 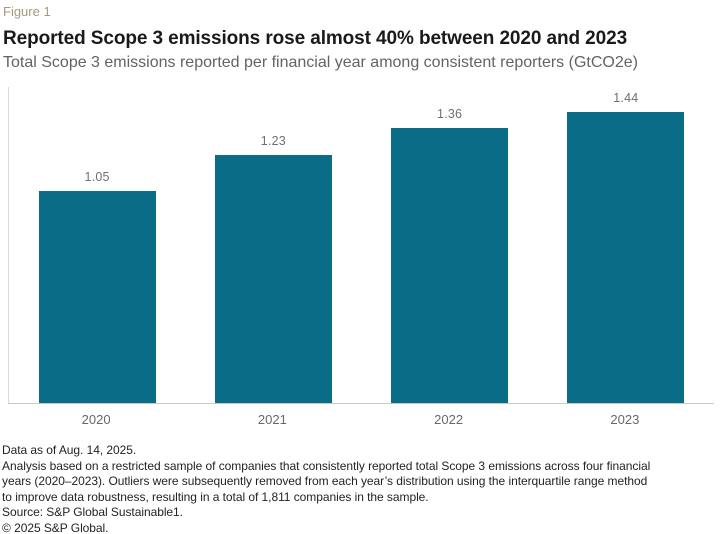 What do you see at coordinates (97, 177) in the screenshot?
I see `bar-value-label: 1.05` at bounding box center [97, 177].